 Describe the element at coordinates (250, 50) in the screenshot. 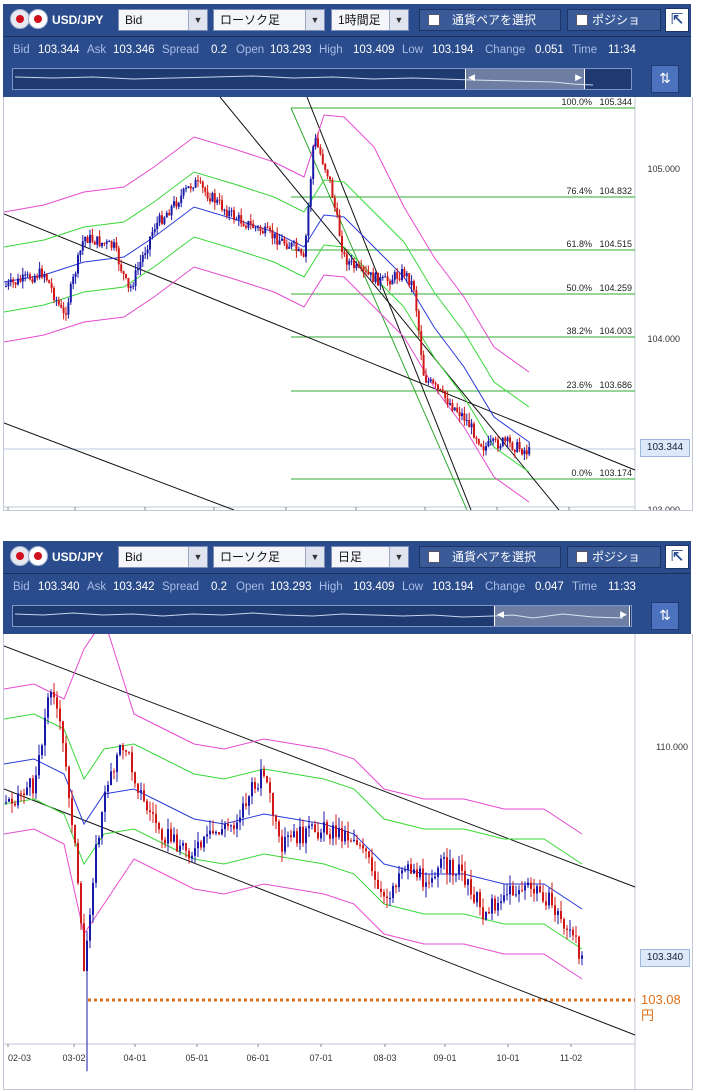

I see `open-label: Open` at that location.